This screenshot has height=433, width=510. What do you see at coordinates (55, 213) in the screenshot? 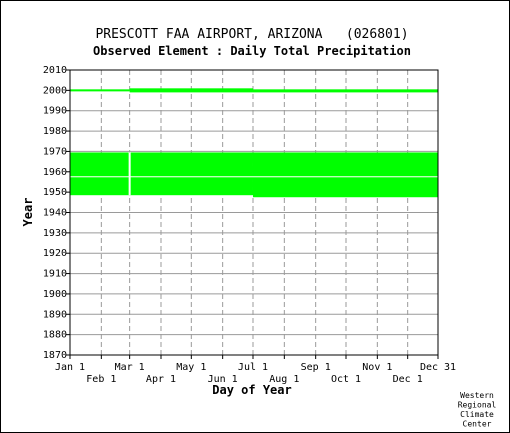
I see `y-tick-label: 1940` at bounding box center [55, 213].